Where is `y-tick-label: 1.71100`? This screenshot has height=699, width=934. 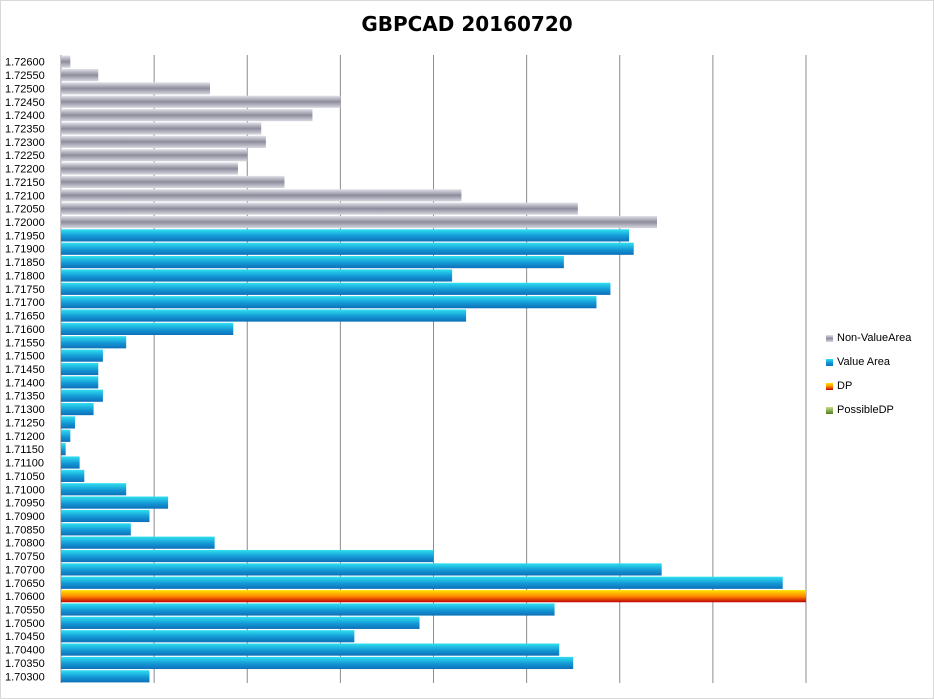 y-tick-label: 1.71100 is located at coordinates (24, 464).